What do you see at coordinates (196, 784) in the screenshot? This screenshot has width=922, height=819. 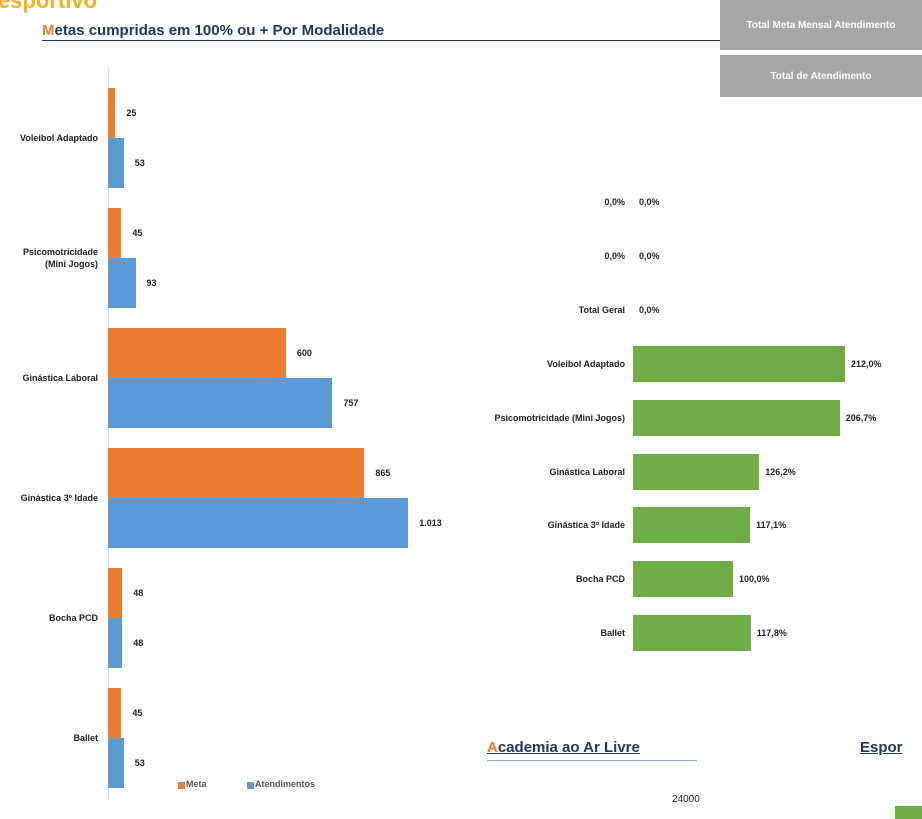 I see `legend-label: Meta` at bounding box center [196, 784].